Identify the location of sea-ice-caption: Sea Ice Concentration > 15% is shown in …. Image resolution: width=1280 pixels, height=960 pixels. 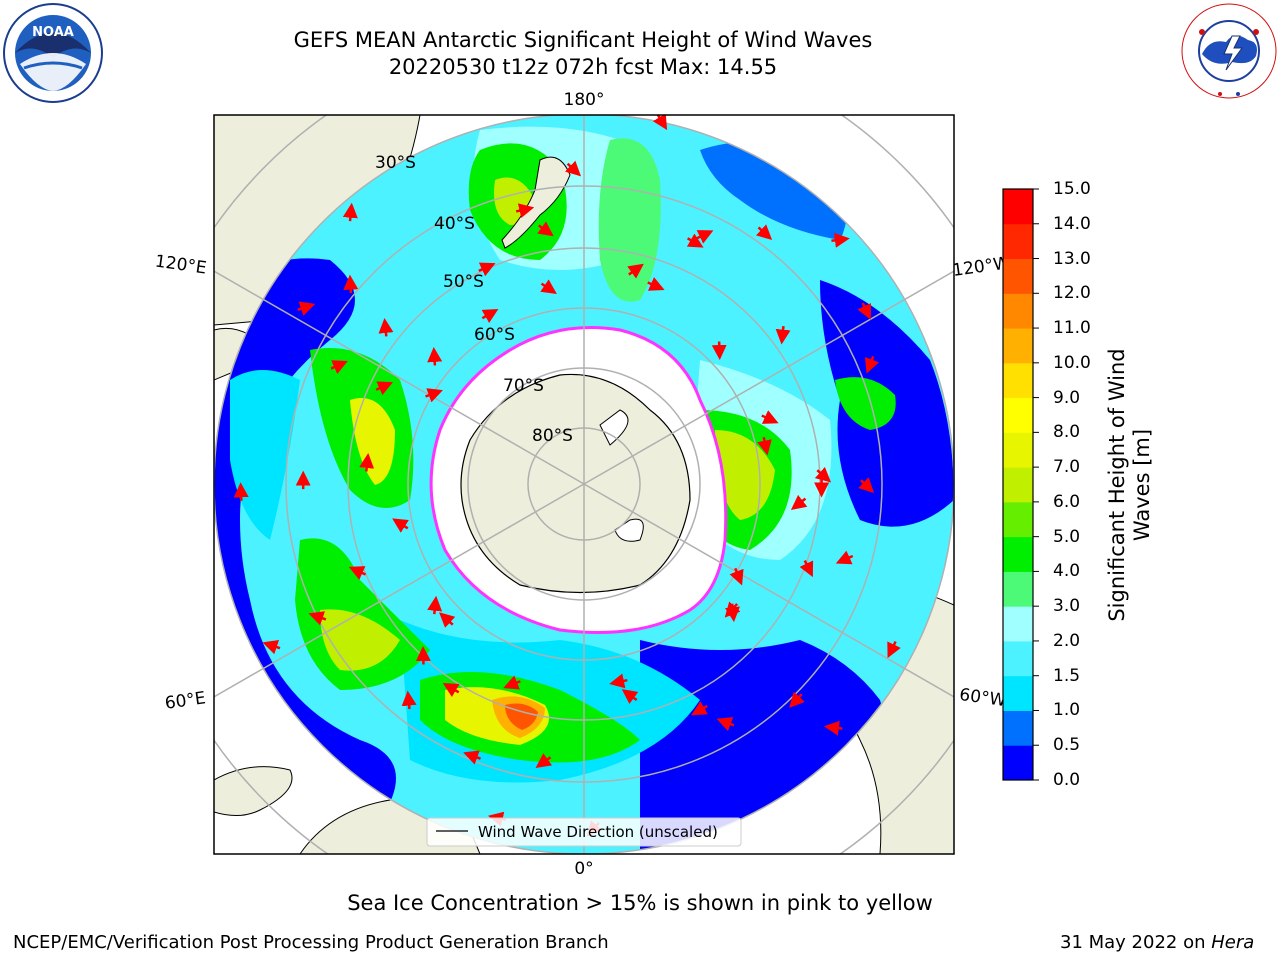
(640, 903).